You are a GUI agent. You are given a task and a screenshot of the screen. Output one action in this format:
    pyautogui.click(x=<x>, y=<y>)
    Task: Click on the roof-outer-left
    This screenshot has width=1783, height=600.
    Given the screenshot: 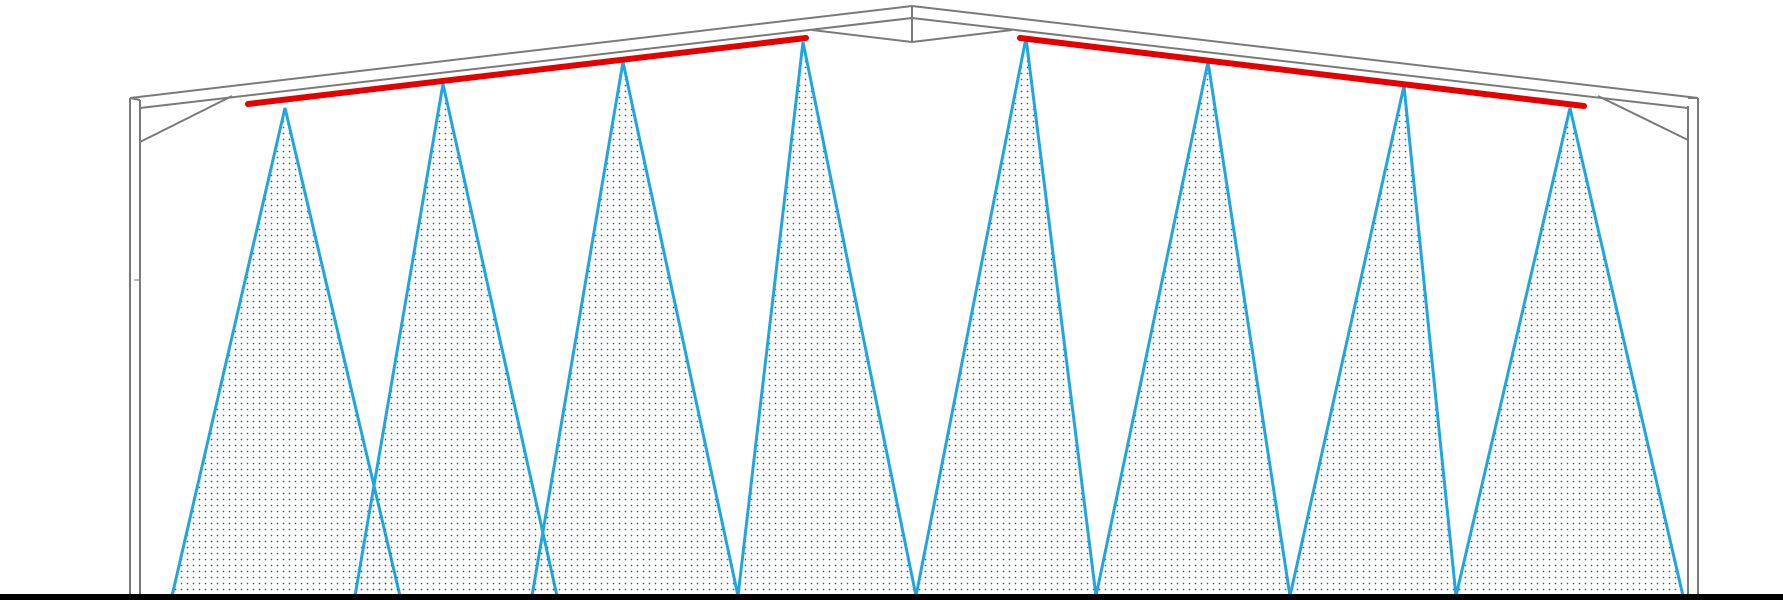 What is the action you would take?
    pyautogui.click(x=521, y=52)
    